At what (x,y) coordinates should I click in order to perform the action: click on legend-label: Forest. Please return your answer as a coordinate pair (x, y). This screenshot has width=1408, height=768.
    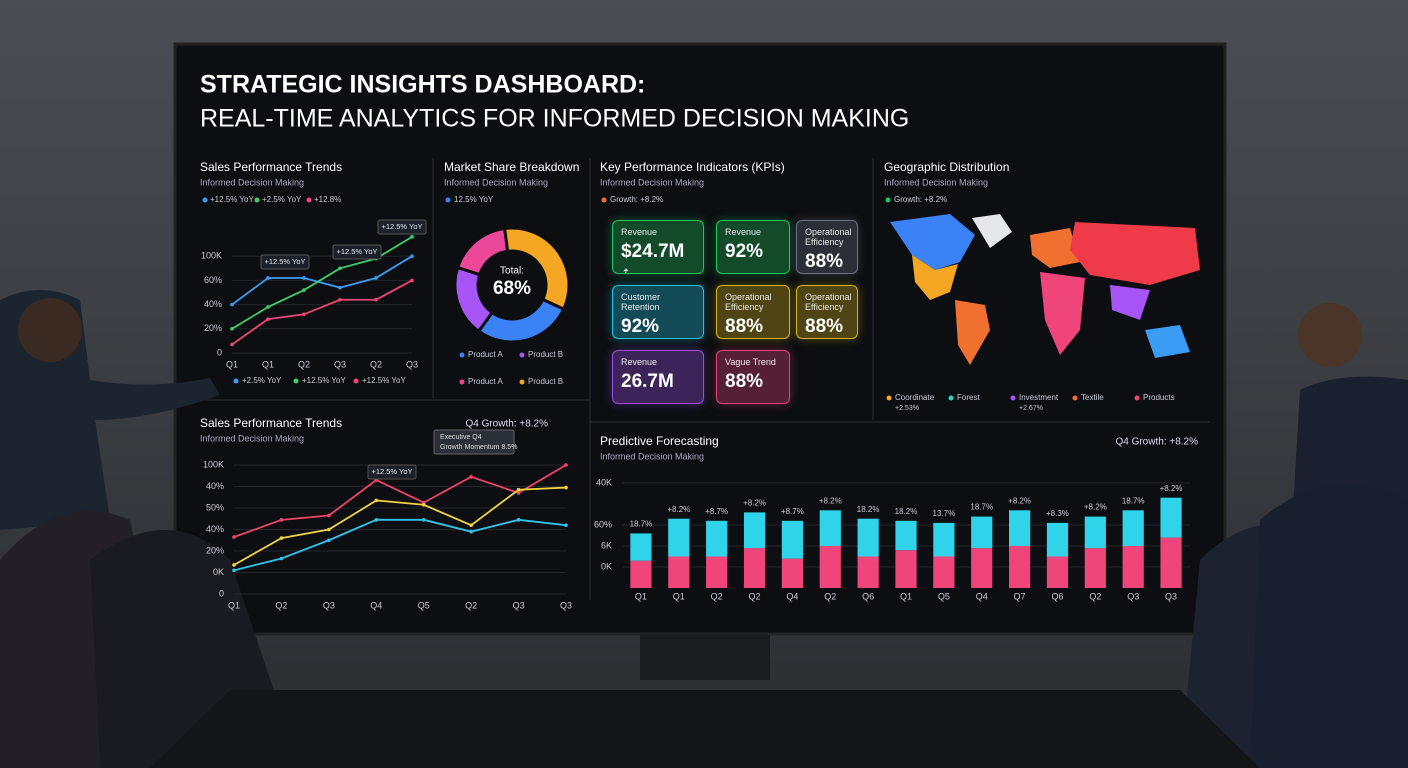
    Looking at the image, I should click on (968, 397).